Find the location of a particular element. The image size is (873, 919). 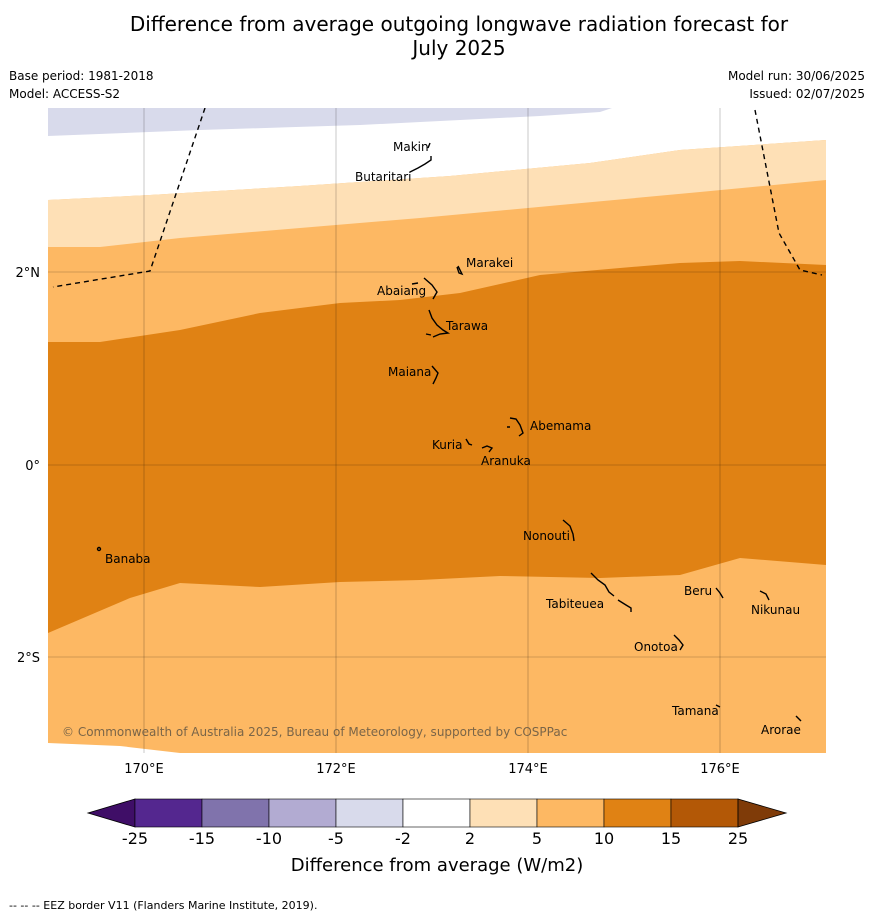

makin-outline is located at coordinates (429, 145).